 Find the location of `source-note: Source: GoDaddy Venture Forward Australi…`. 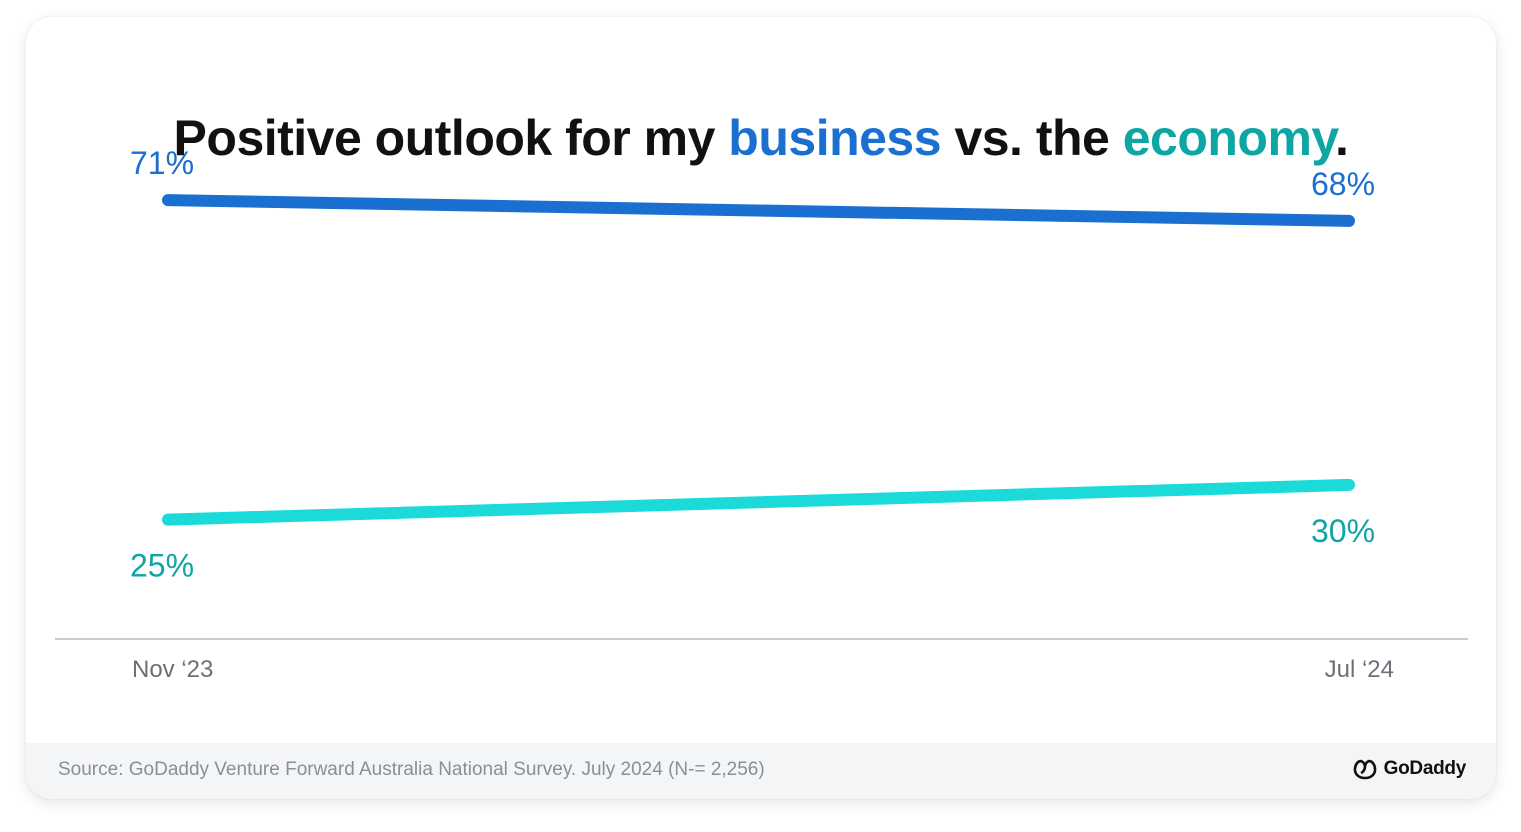

source-note: Source: GoDaddy Venture Forward Australi… is located at coordinates (411, 769).